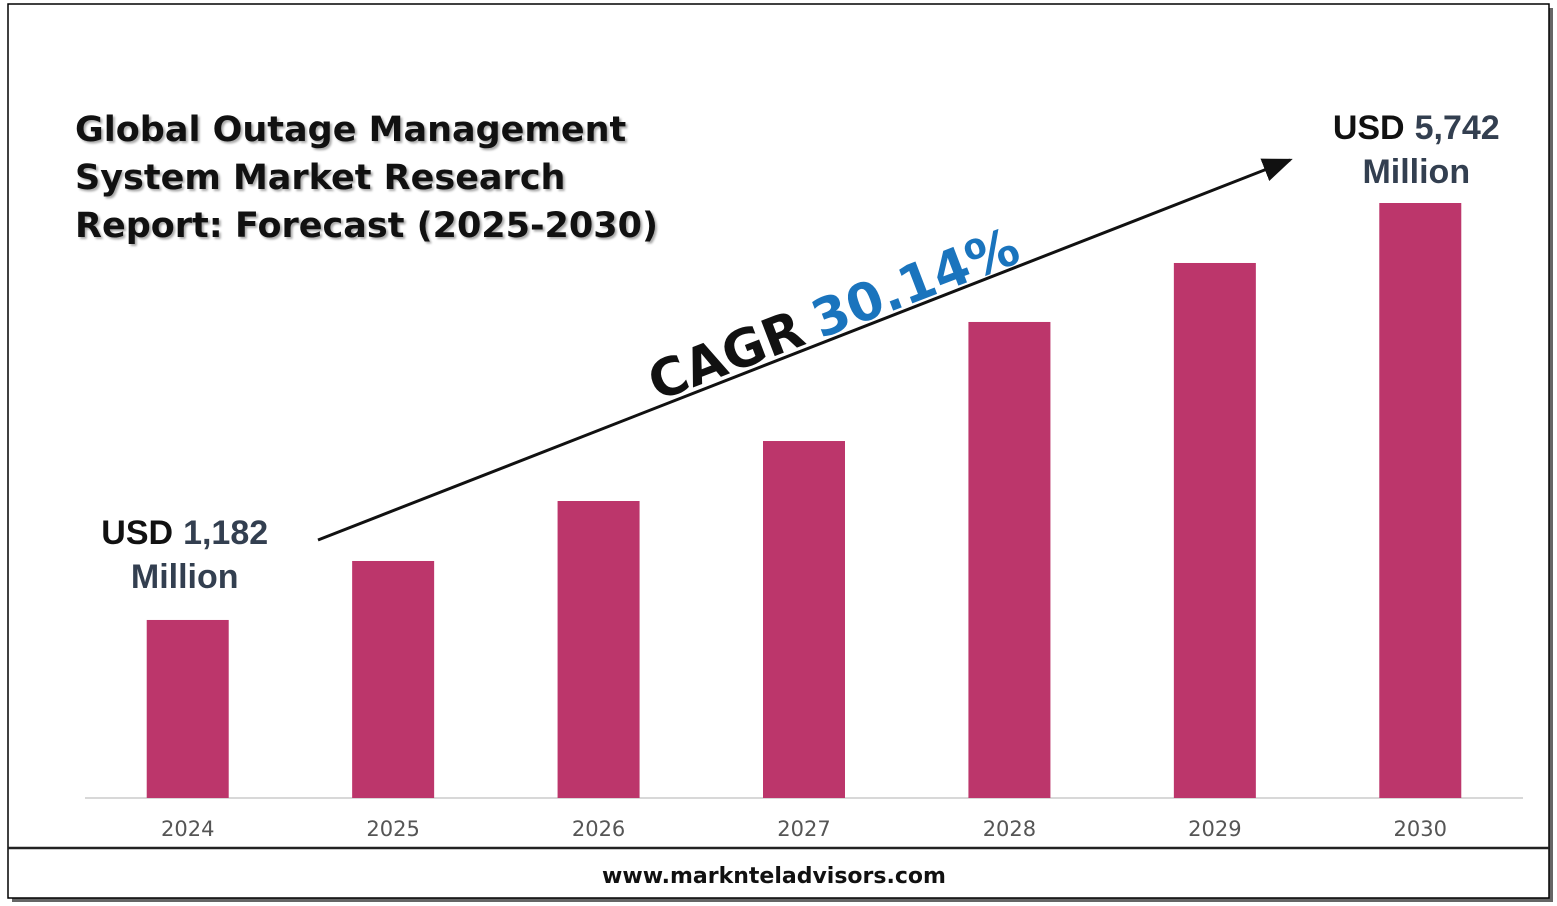  I want to click on source: www.marknteladvisors.com, so click(774, 876).